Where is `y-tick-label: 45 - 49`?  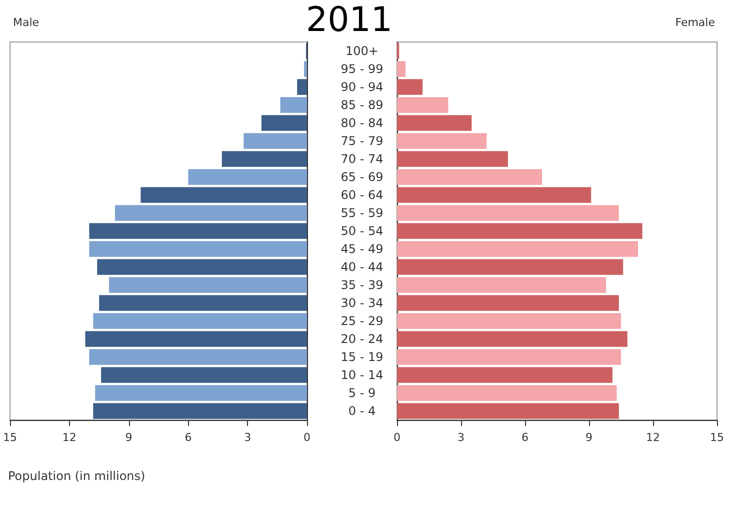
y-tick-label: 45 - 49 is located at coordinates (362, 249).